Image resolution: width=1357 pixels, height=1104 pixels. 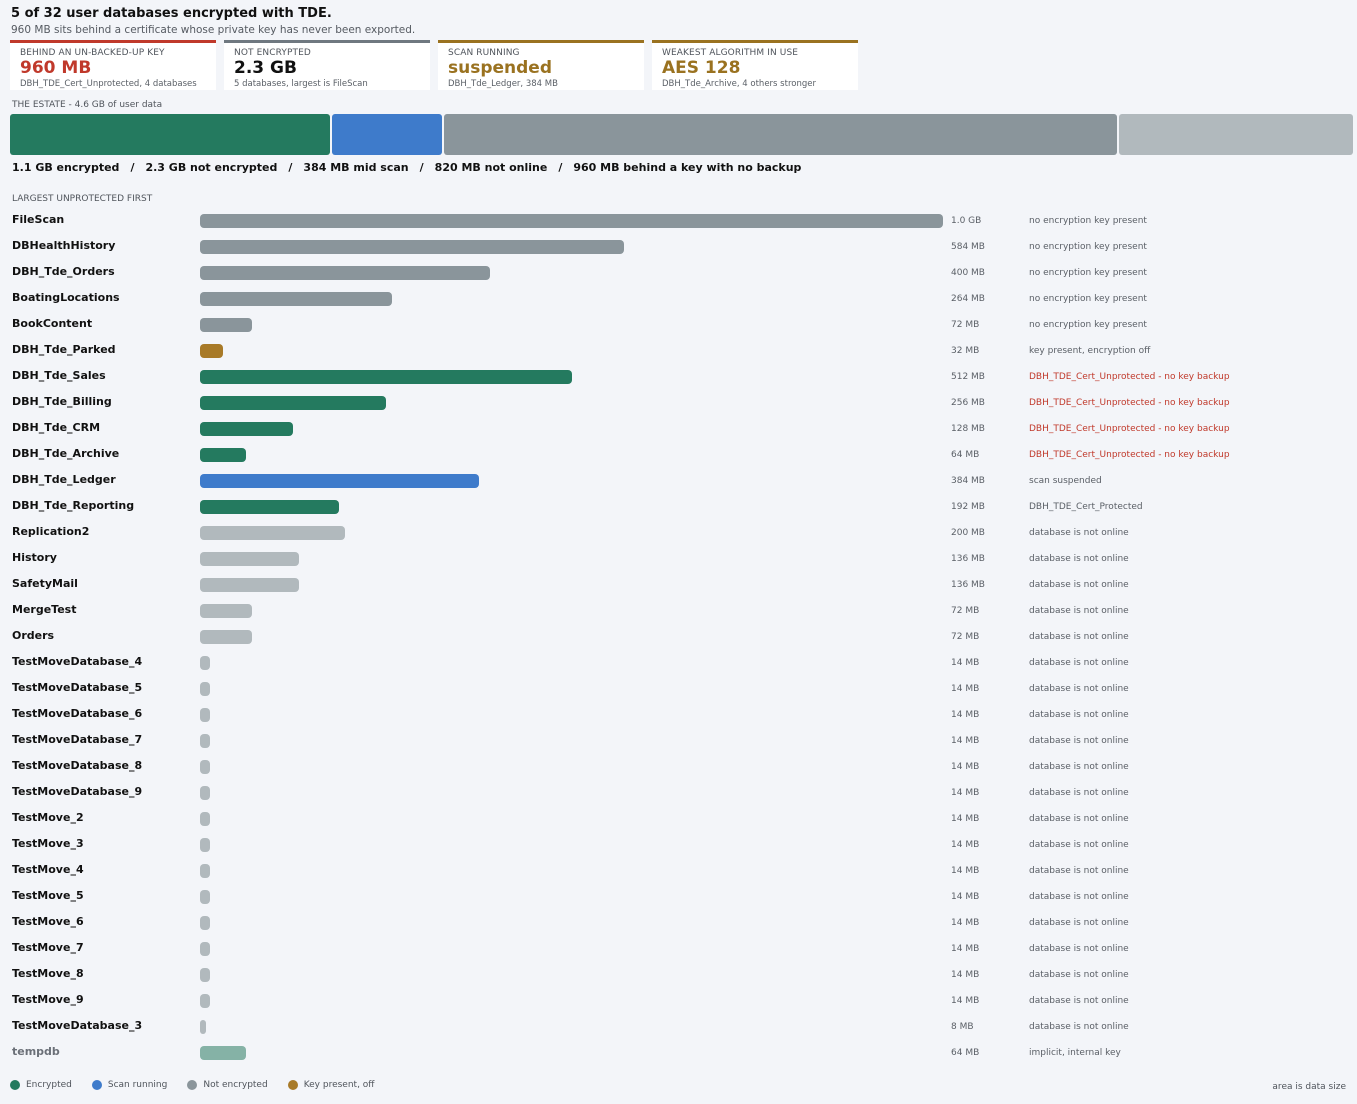 What do you see at coordinates (265, 68) in the screenshot?
I see `card-value: 2.3 GB` at bounding box center [265, 68].